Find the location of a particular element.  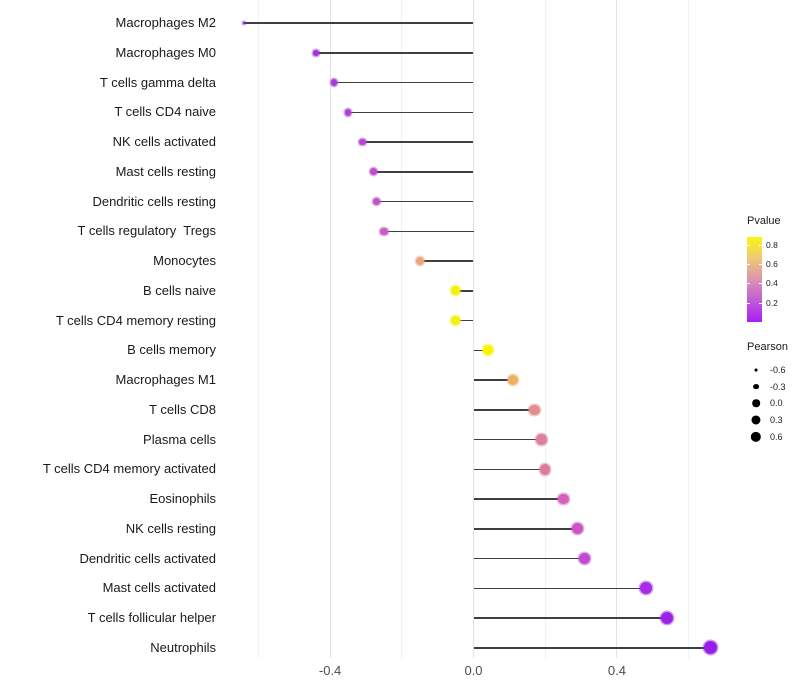

pearson-size-label: -0.3 is located at coordinates (778, 386).